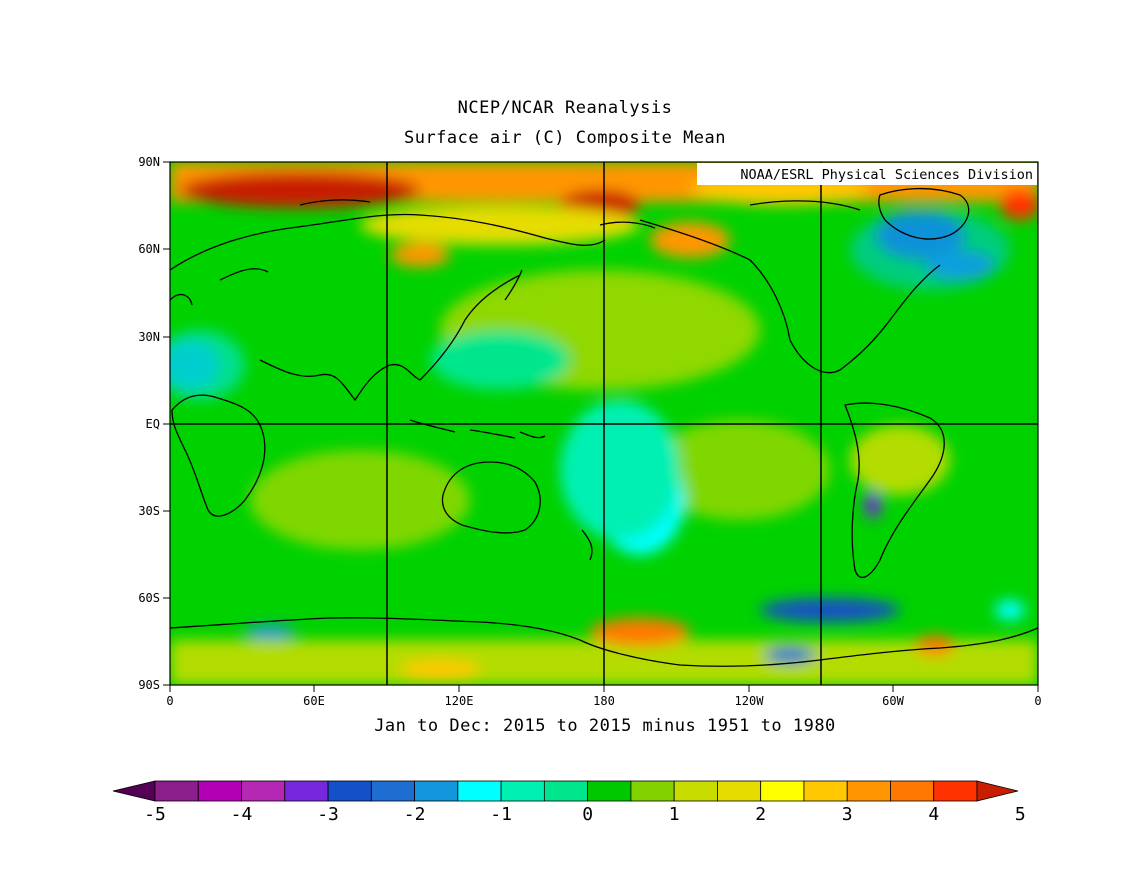 The width and height of the screenshot is (1130, 874). I want to click on chart-subtitle: Surface air (C) Composite Mean, so click(565, 138).